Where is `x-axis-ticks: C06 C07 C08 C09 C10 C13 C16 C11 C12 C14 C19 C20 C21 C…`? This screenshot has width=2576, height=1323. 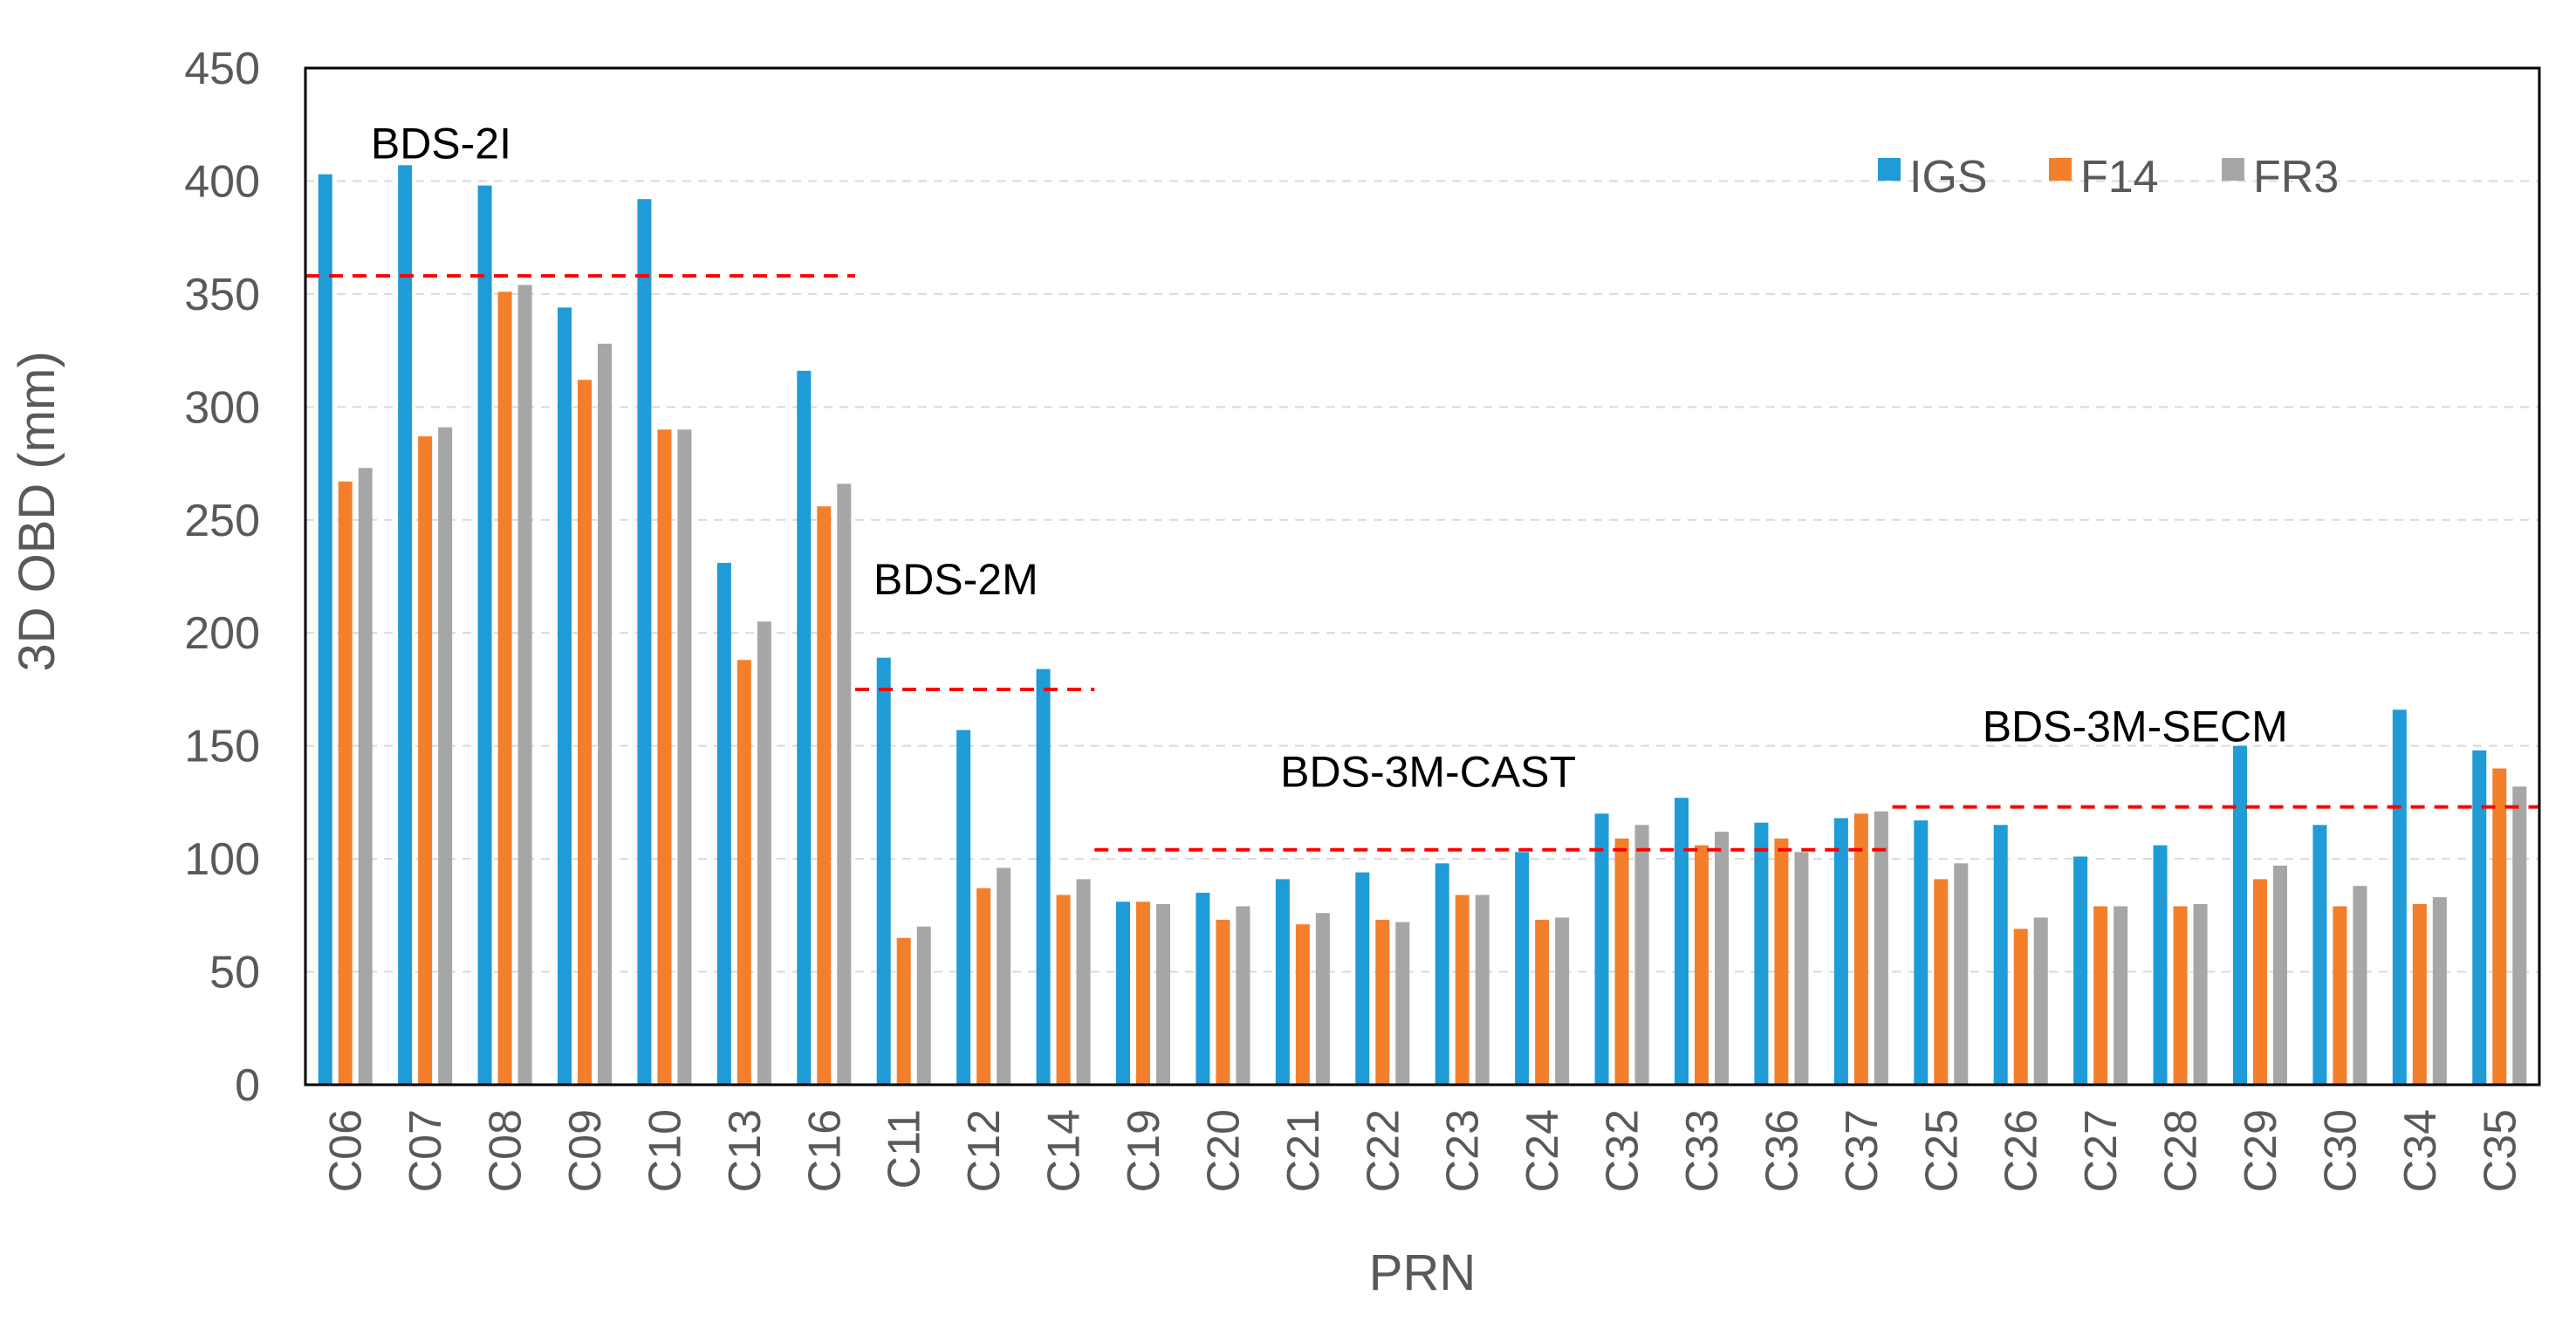 x-axis-ticks: C06 C07 C08 C09 C10 C13 C16 C11 C12 C14 C19 C20 C21 C… is located at coordinates (1423, 1151).